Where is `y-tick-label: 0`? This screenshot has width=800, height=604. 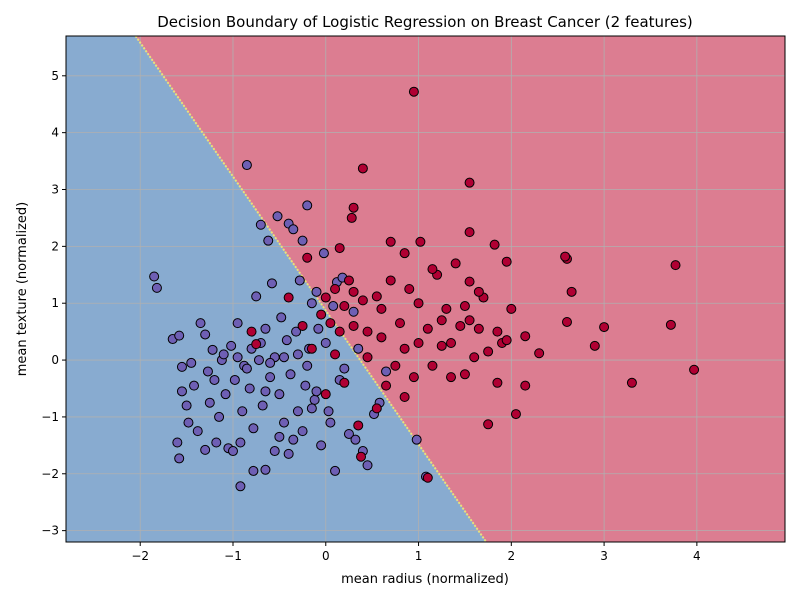
y-tick-label: 0 is located at coordinates (55, 360).